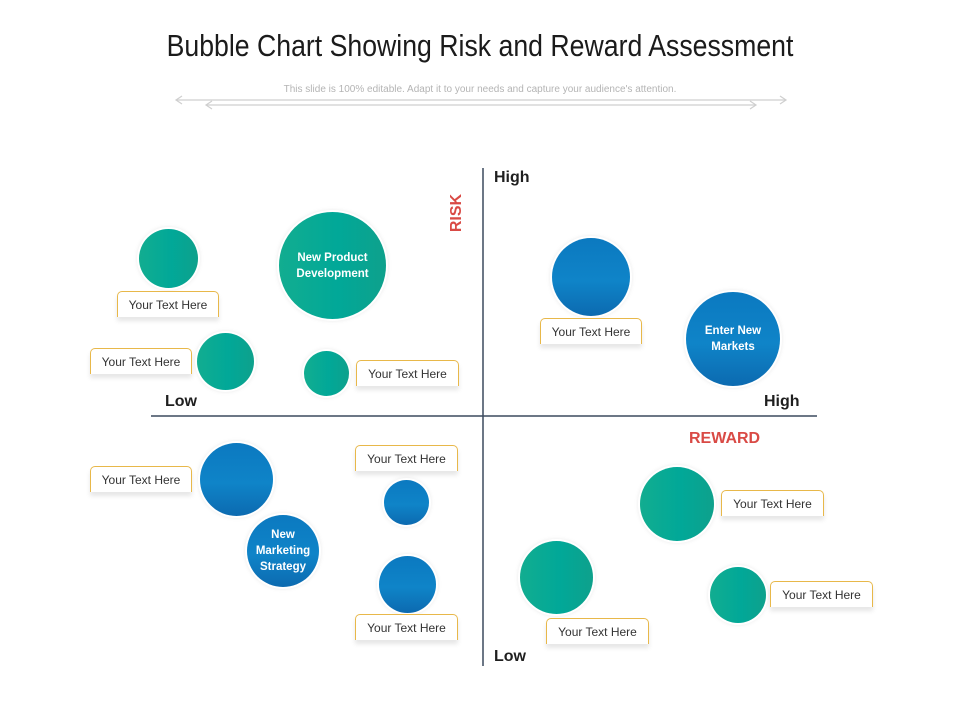  I want to click on arrowhead-left-bottom, so click(208, 105).